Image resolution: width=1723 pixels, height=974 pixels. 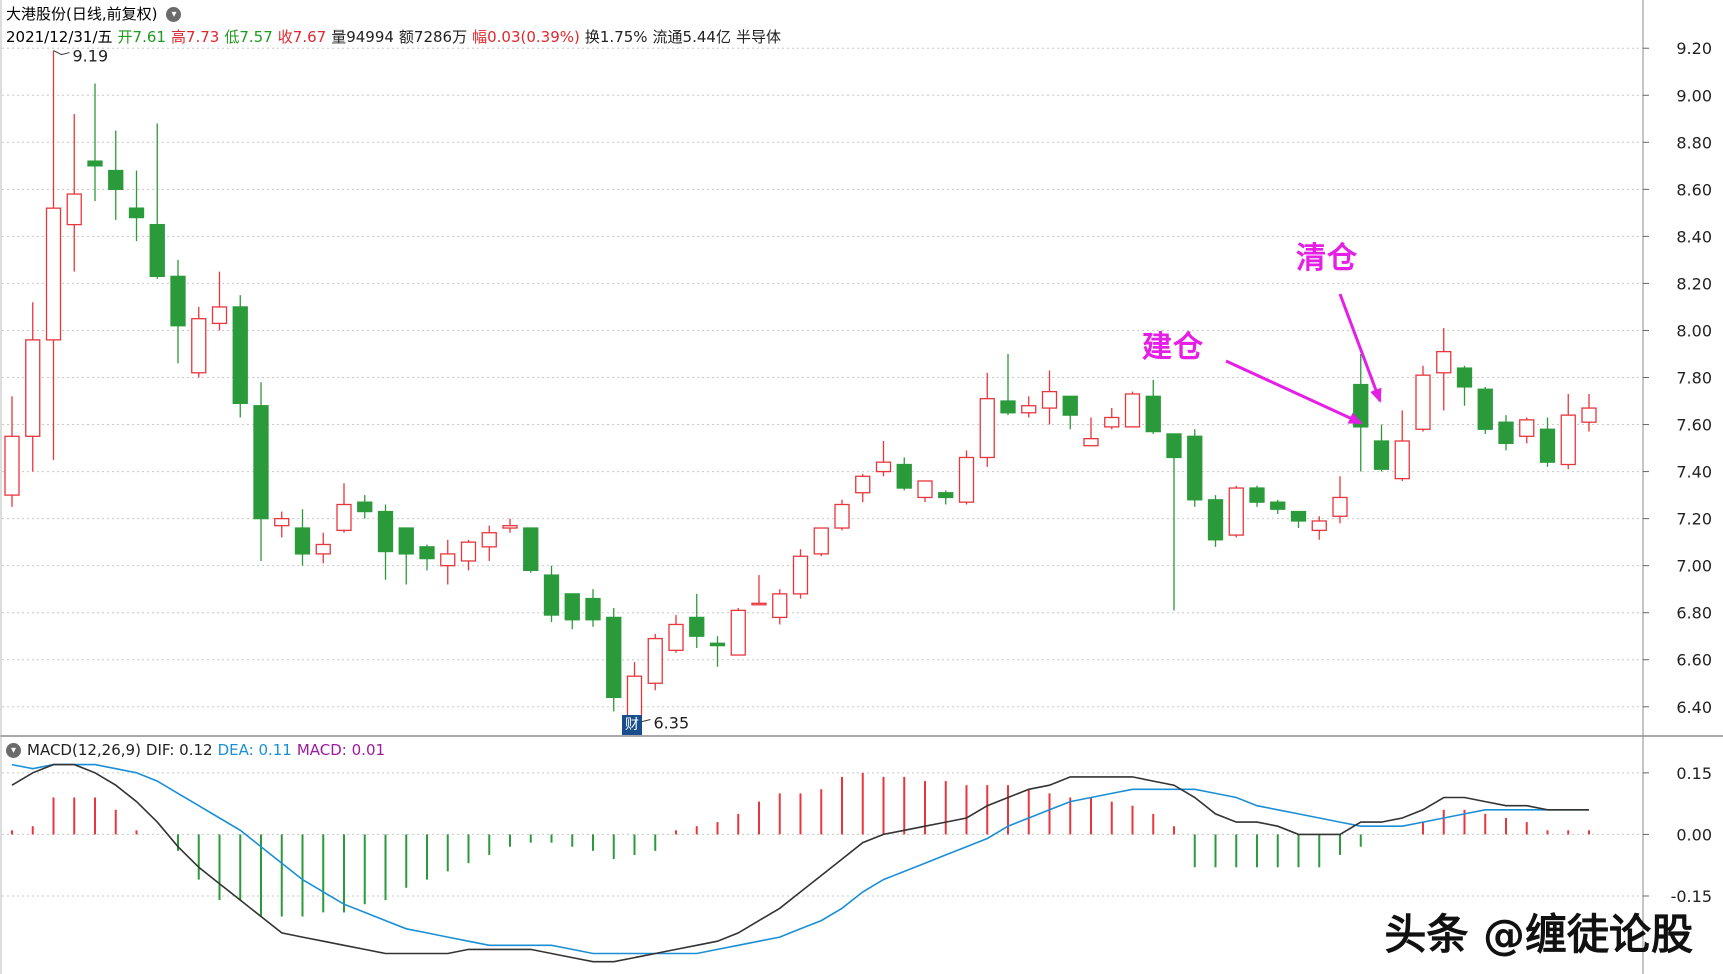 I want to click on clear-arrow, so click(x=1360, y=348).